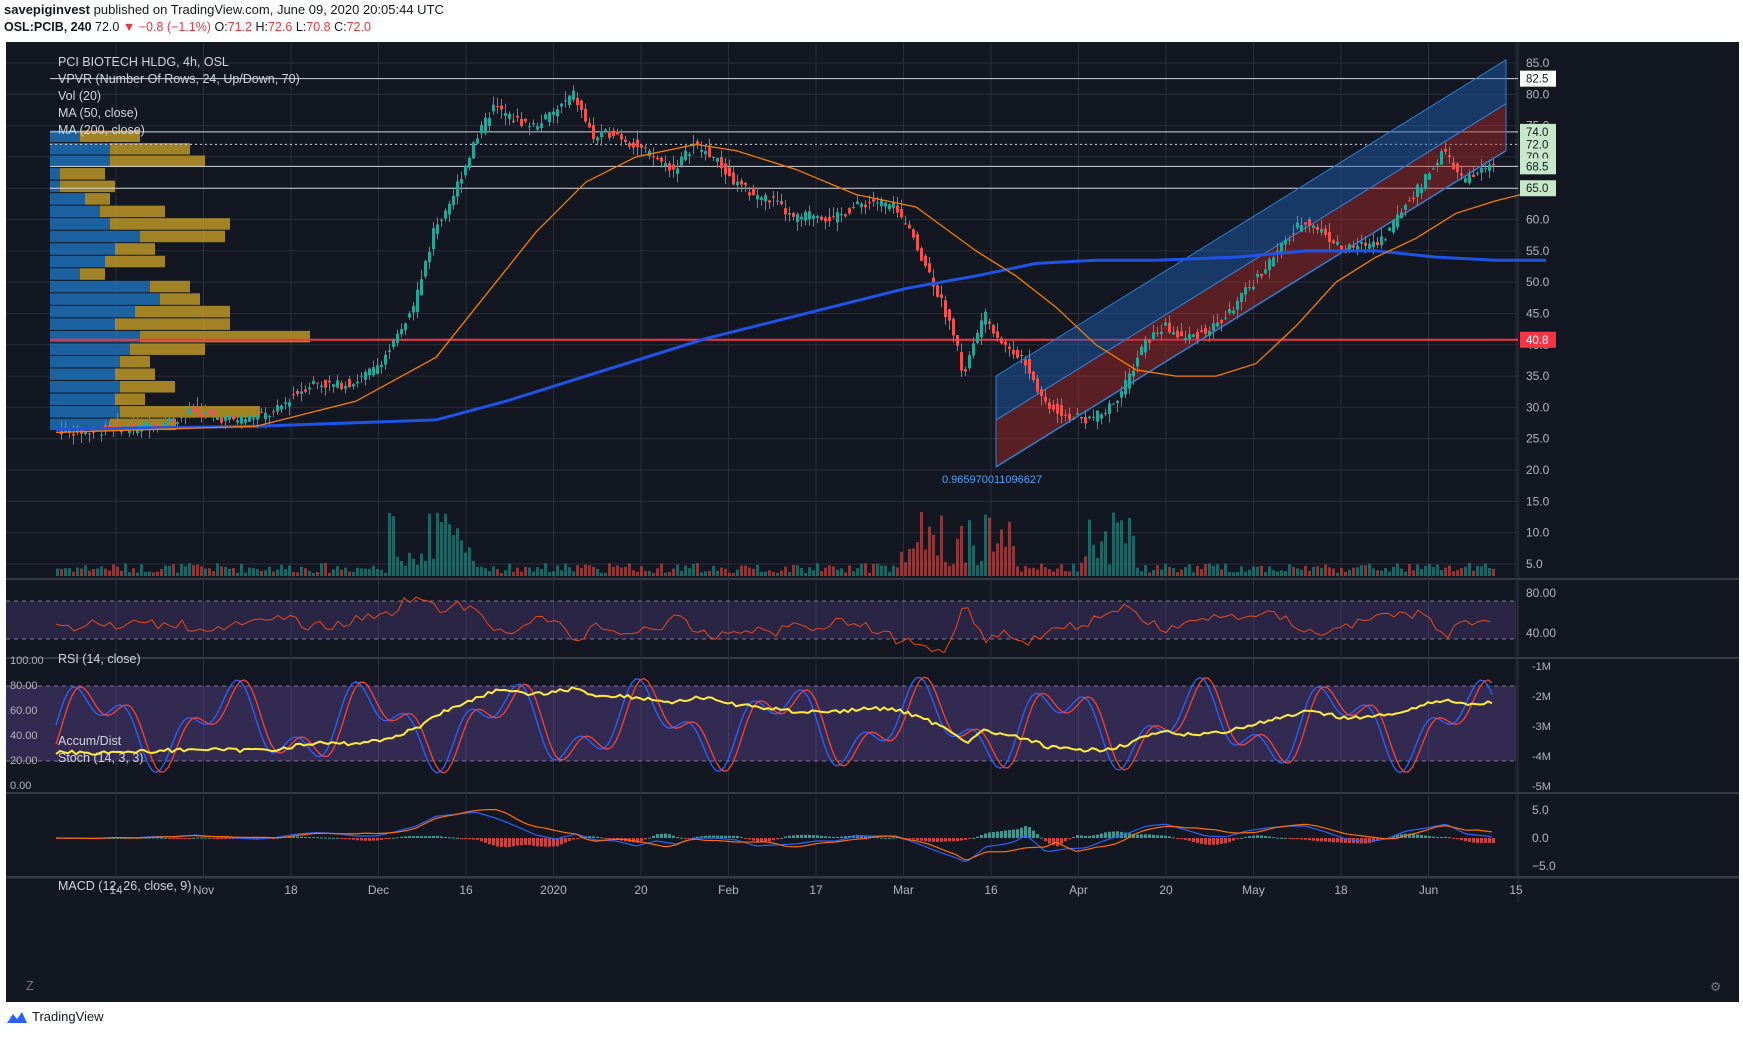 The image size is (1743, 1038). Describe the element at coordinates (1716, 987) in the screenshot. I see `settings-gear-icon: ⚙` at that location.